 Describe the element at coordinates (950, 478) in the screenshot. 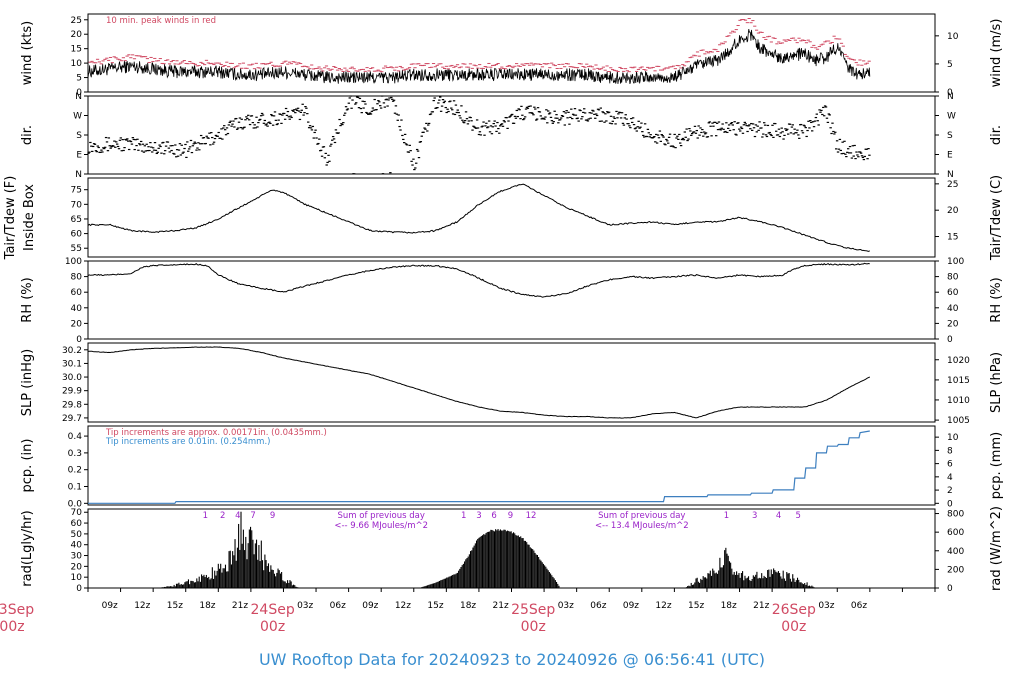

I see `pcp-right-tick-label: 4` at that location.